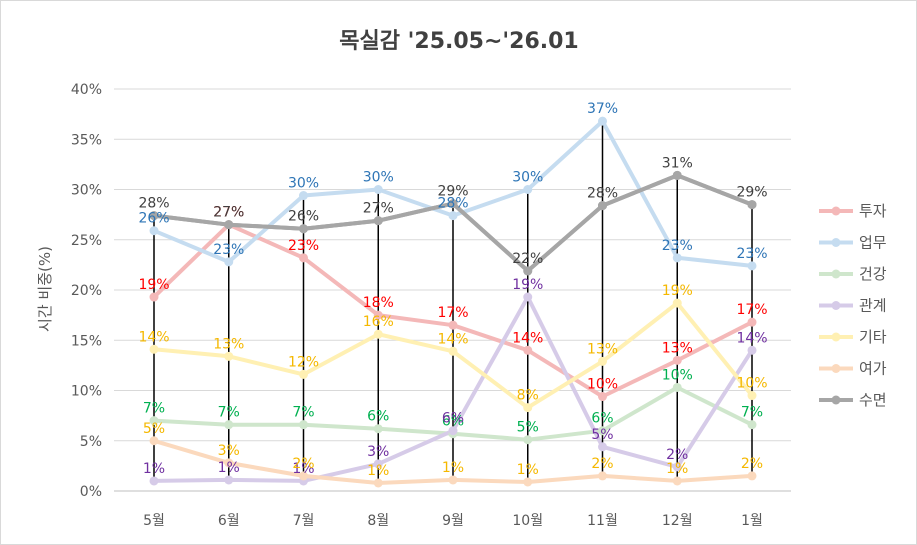 This screenshot has height=545, width=917. What do you see at coordinates (677, 163) in the screenshot?
I see `data-label-수면: 31%` at bounding box center [677, 163].